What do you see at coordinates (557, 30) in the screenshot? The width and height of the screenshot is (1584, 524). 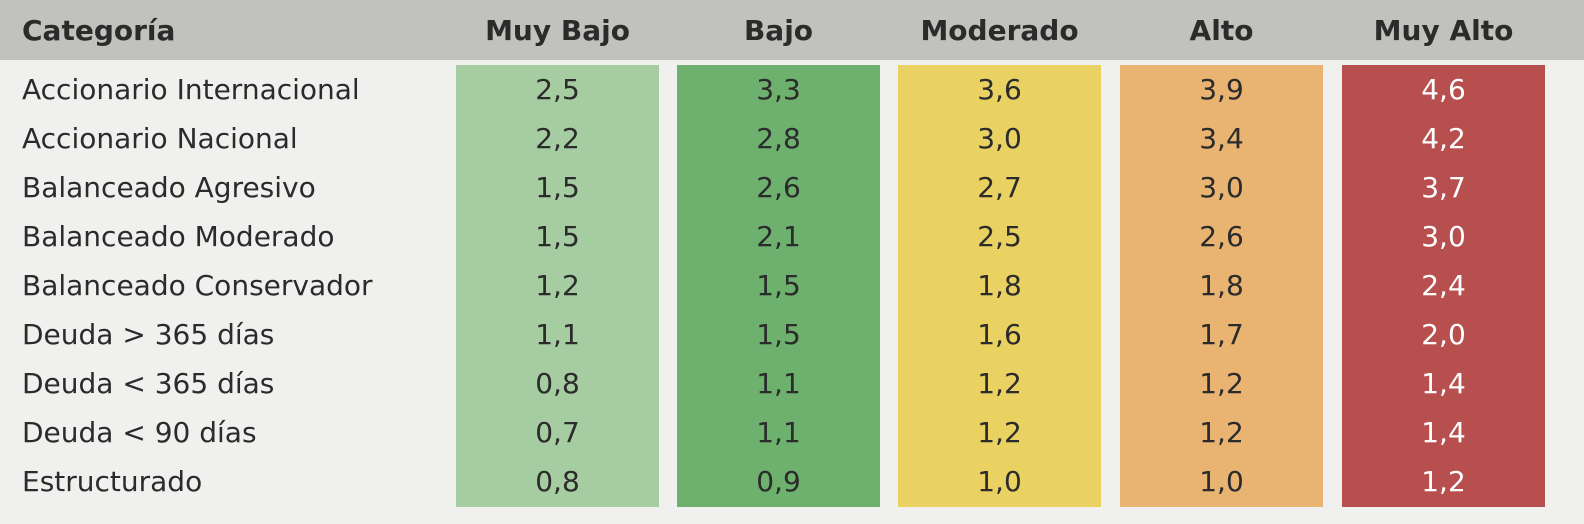 I see `header-cell: Muy Bajo` at bounding box center [557, 30].